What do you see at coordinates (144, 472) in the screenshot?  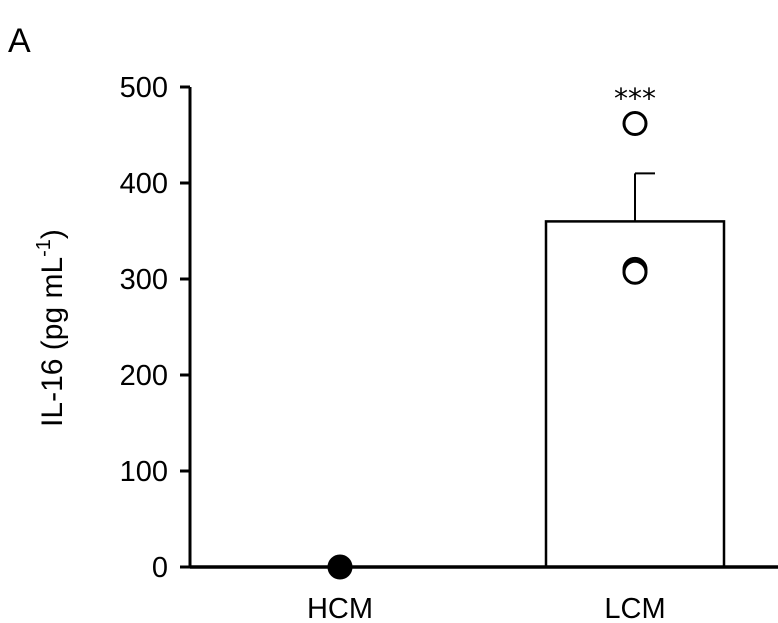 I see `y-tick-label-100: 100` at bounding box center [144, 472].